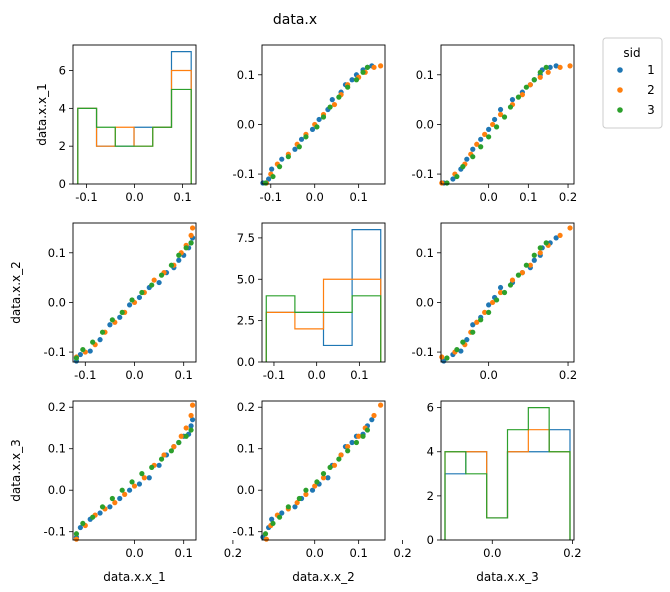  What do you see at coordinates (631, 53) in the screenshot?
I see `legend-title: sid` at bounding box center [631, 53].